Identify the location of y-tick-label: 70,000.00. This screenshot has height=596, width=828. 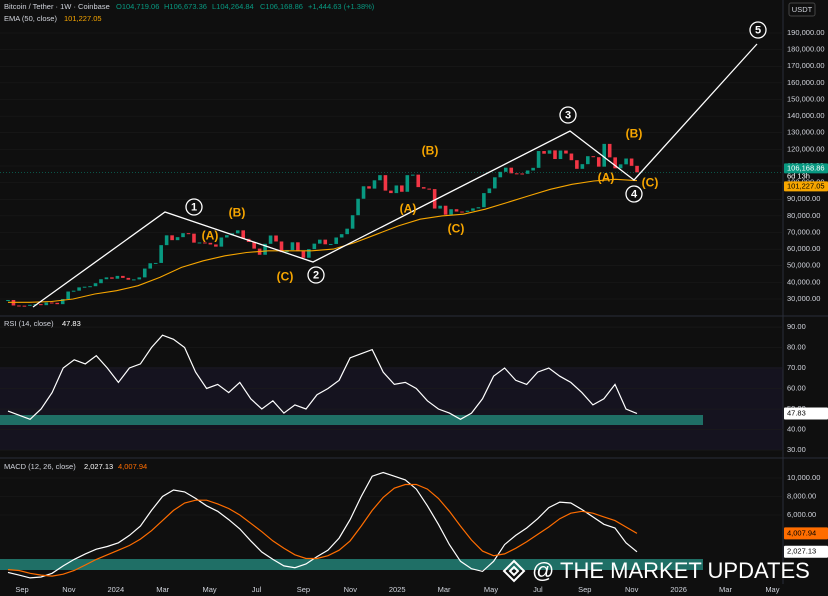
(803, 231).